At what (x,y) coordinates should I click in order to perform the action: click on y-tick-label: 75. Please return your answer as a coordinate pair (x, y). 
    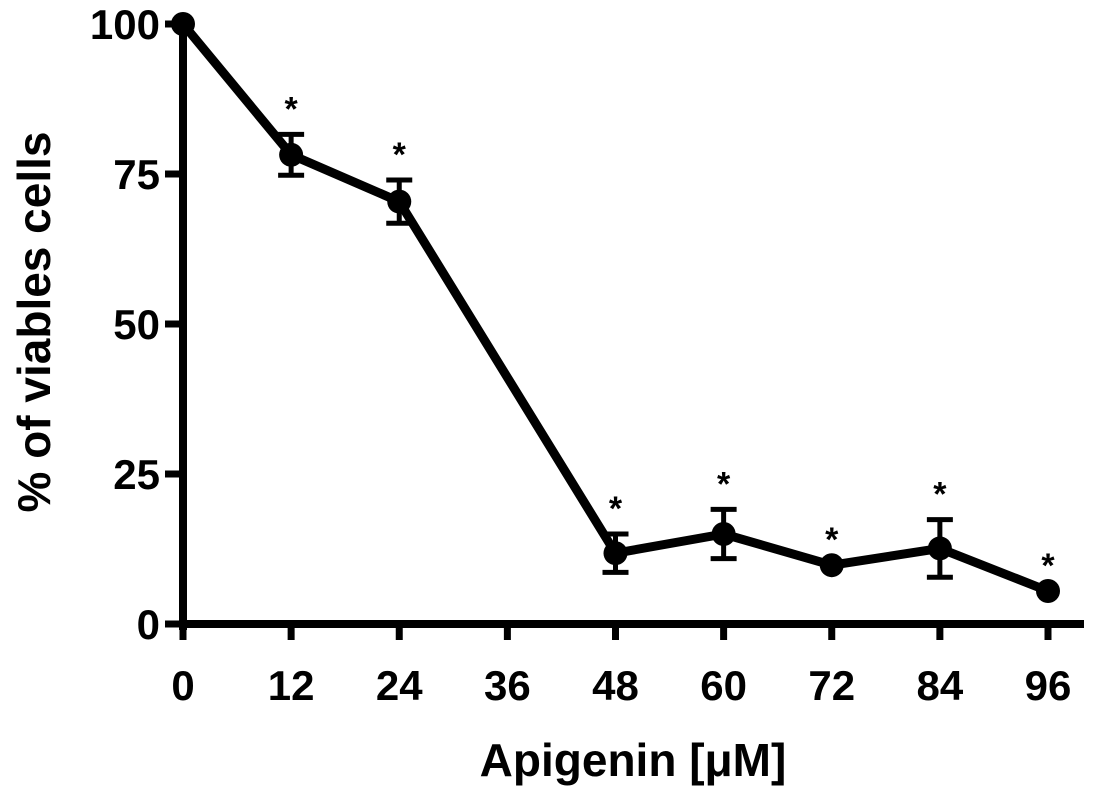
    Looking at the image, I should click on (136, 174).